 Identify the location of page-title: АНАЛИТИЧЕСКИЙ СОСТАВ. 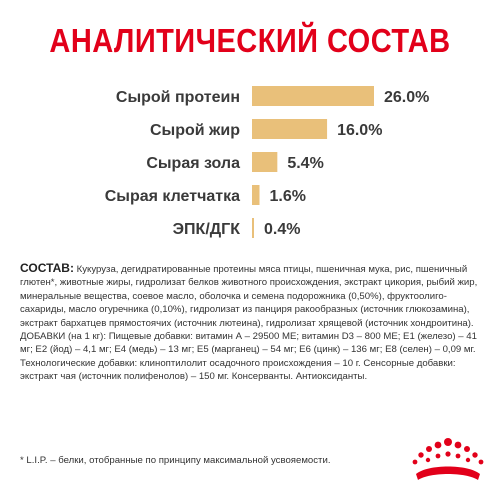
(250, 40).